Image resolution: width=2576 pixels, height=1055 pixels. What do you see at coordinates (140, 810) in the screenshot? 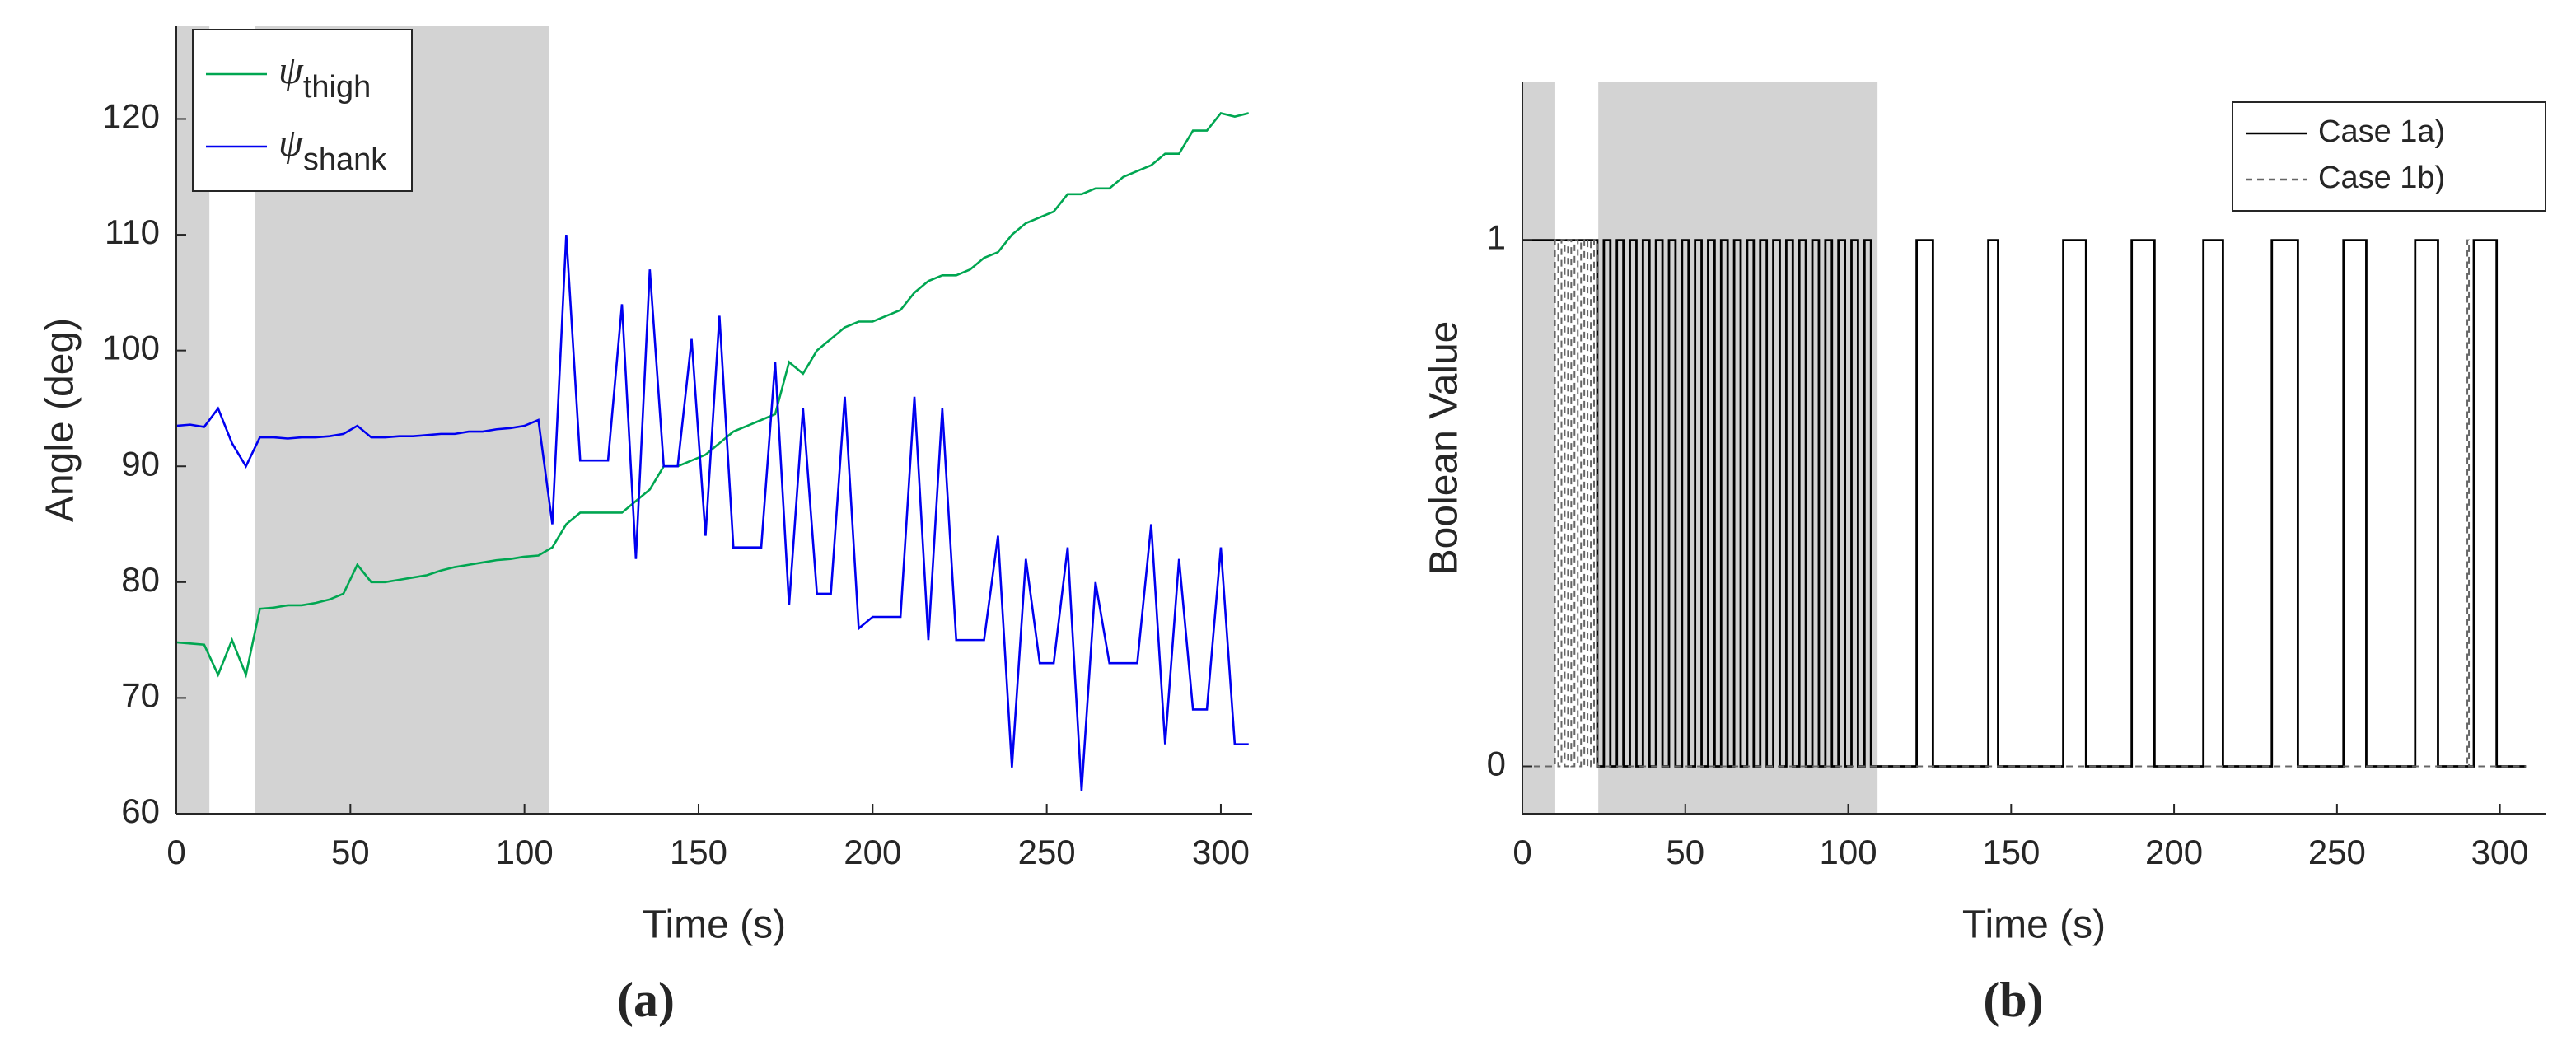
I see `y-tick-label: 60` at bounding box center [140, 810].